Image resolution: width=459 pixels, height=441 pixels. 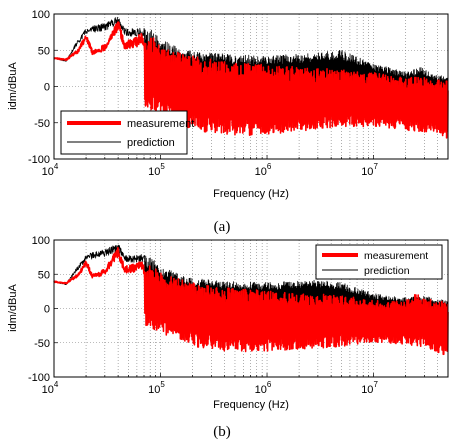 What do you see at coordinates (222, 227) in the screenshot?
I see `panel-caption: (a)` at bounding box center [222, 227].